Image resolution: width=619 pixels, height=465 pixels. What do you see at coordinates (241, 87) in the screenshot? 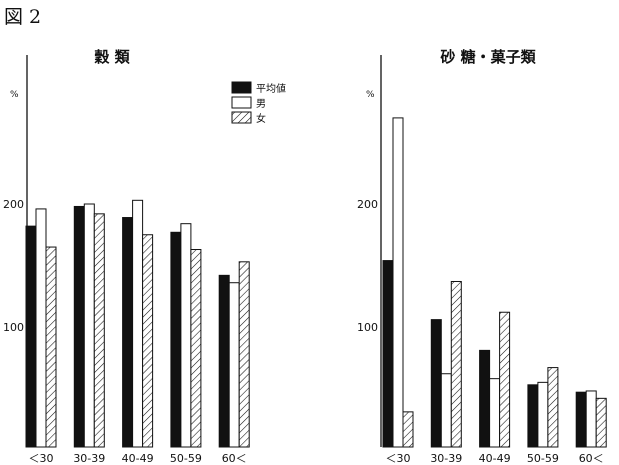
I see `legend-swatch-avg` at bounding box center [241, 87].